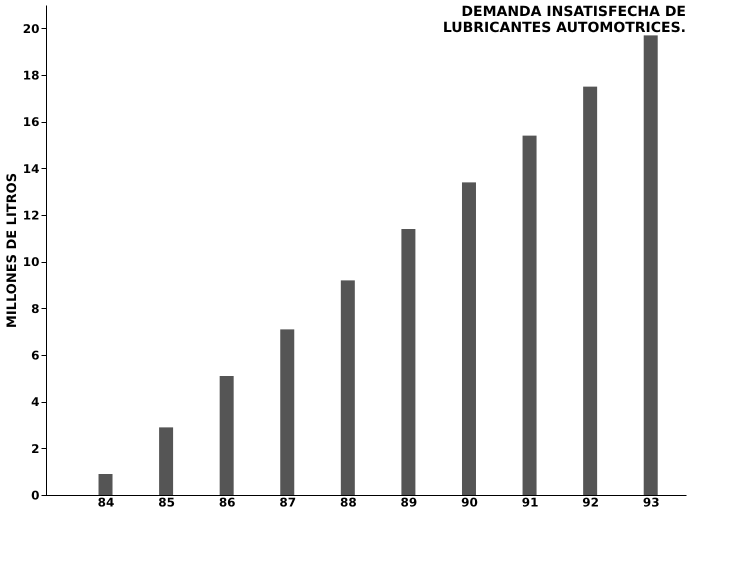 The width and height of the screenshot is (738, 580). What do you see at coordinates (573, 12) in the screenshot?
I see `text: DEMANDA INSATISFECHA DE` at bounding box center [573, 12].